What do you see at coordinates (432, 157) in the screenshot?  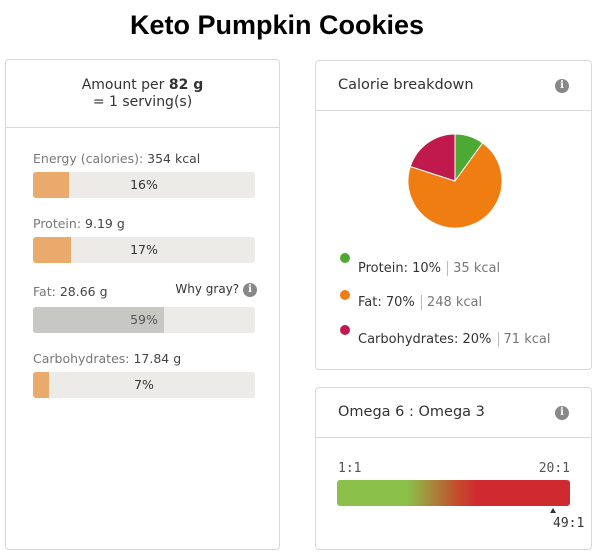 I see `pie-slice-carbohydrates` at bounding box center [432, 157].